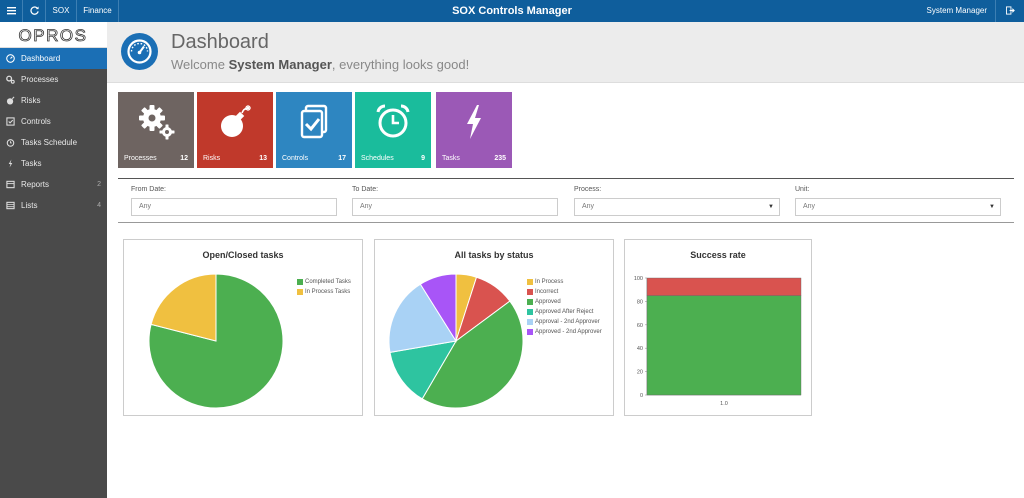 This screenshot has height=498, width=1024. I want to click on svg-text: OPROS, so click(53, 35).